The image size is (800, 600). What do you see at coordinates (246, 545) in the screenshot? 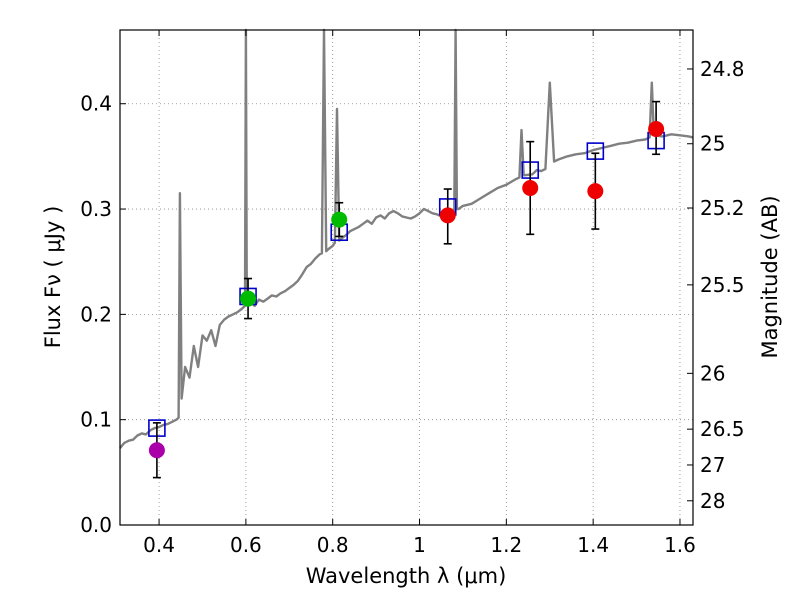
I see `x-tick-label: 0.6` at bounding box center [246, 545].